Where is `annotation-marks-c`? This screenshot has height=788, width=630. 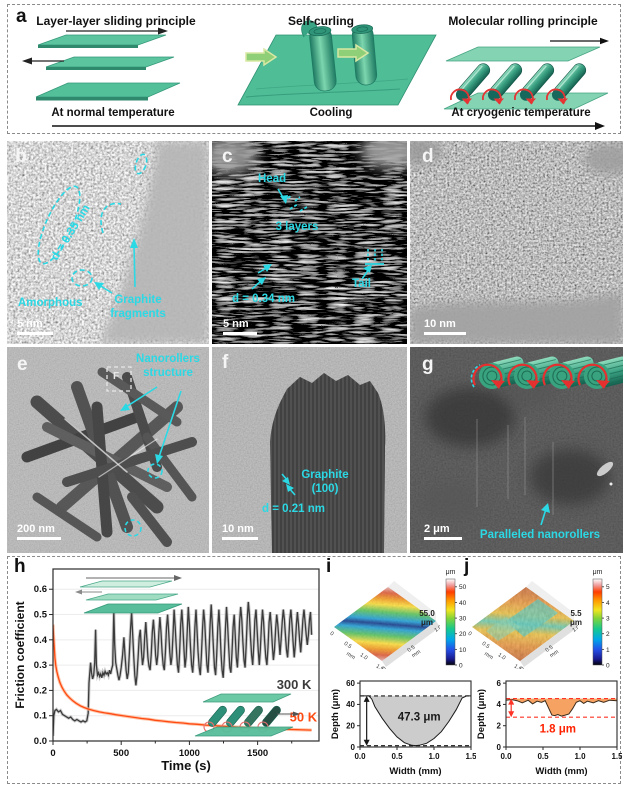
annotation-marks-c is located at coordinates (317, 239).